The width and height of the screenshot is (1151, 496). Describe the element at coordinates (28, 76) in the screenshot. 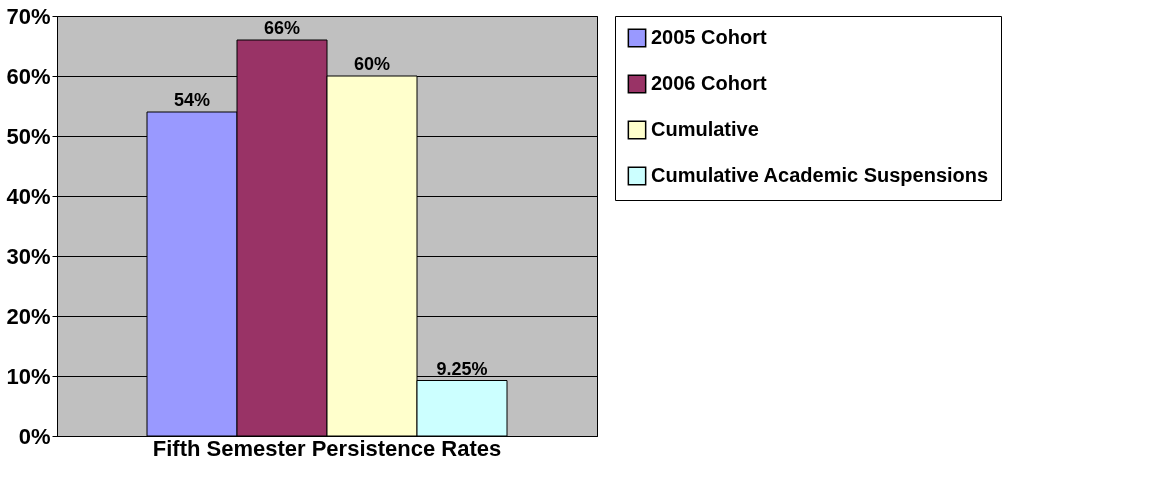

I see `y-tick-label: 60%` at that location.